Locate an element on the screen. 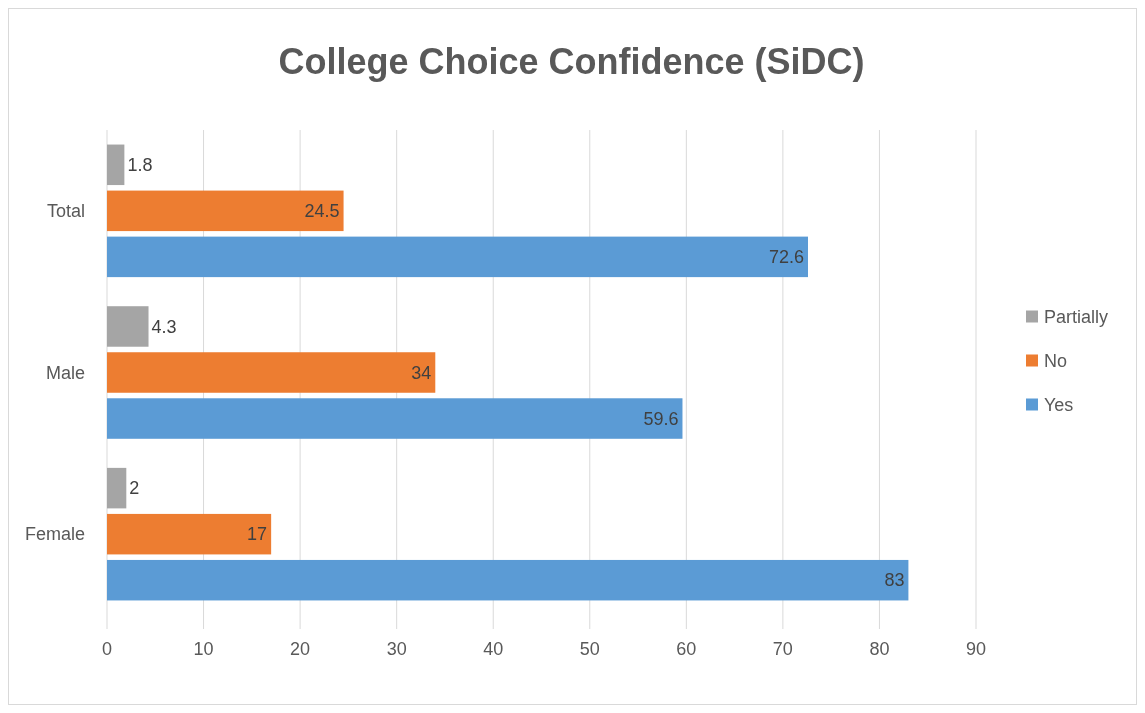  x-tick-label: 30 is located at coordinates (396, 649).